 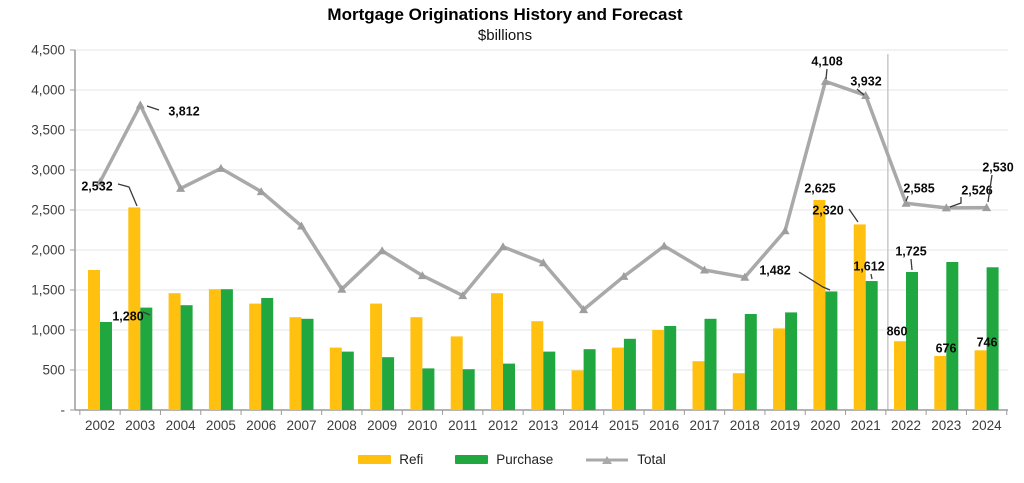 I want to click on svg-text: 2009, so click(x=382, y=425).